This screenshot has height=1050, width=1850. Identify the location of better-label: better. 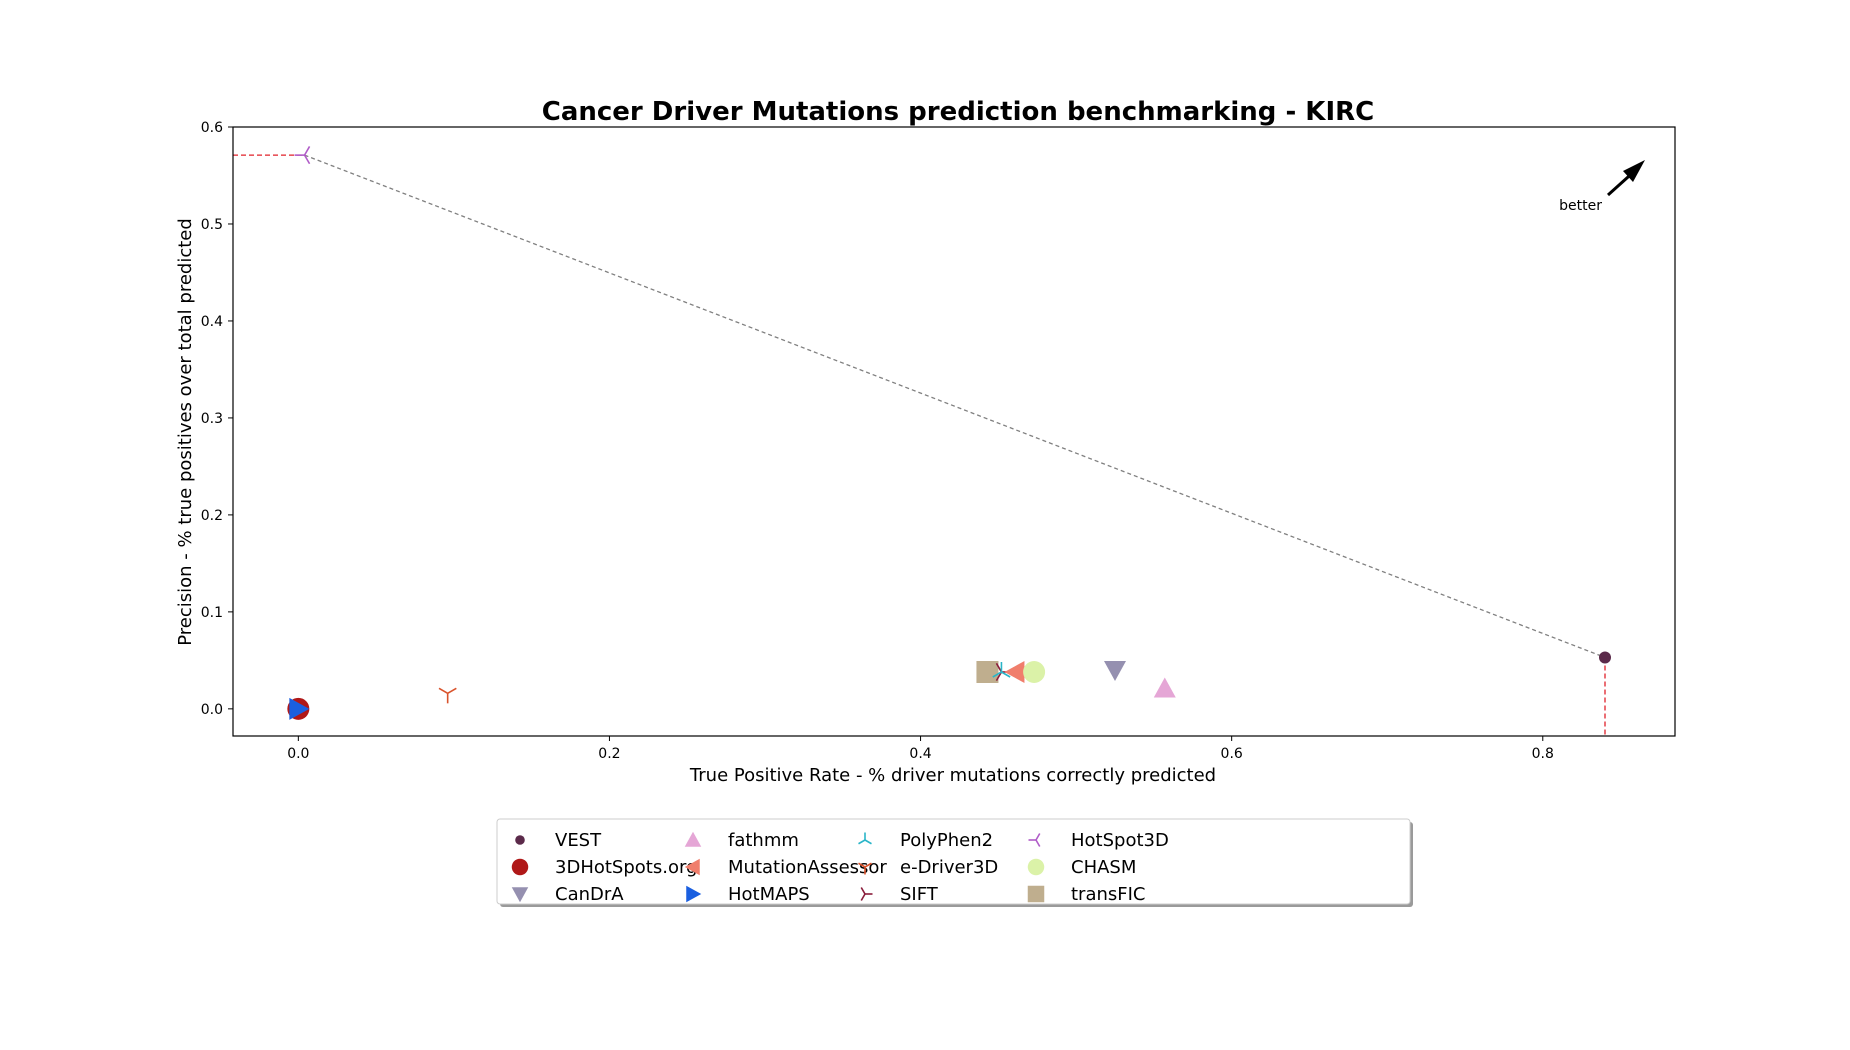
(1580, 206).